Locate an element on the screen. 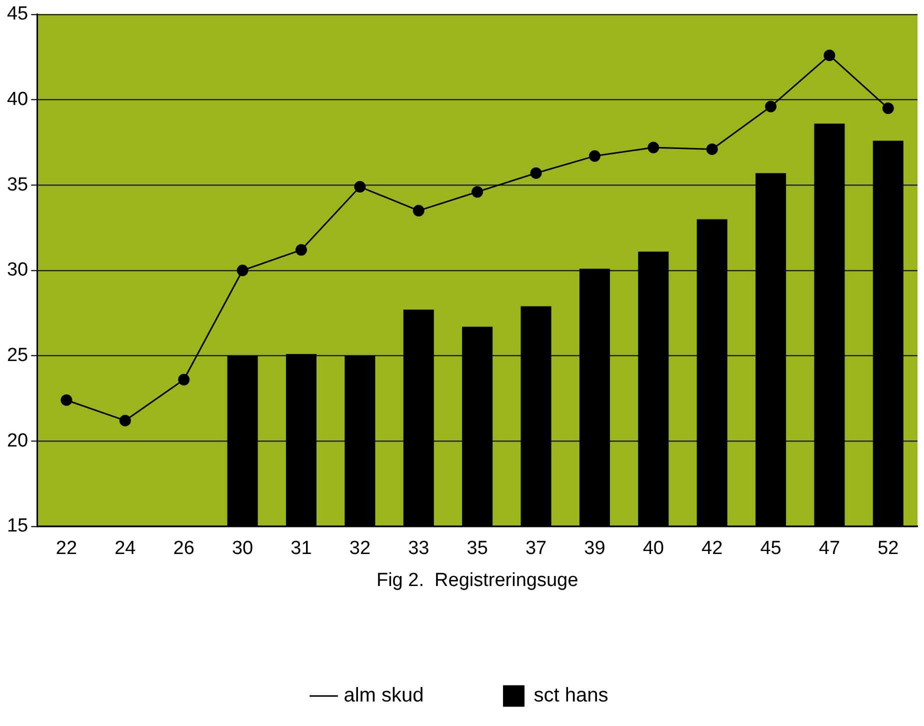 The height and width of the screenshot is (726, 924). legend-label: sct hans is located at coordinates (571, 695).